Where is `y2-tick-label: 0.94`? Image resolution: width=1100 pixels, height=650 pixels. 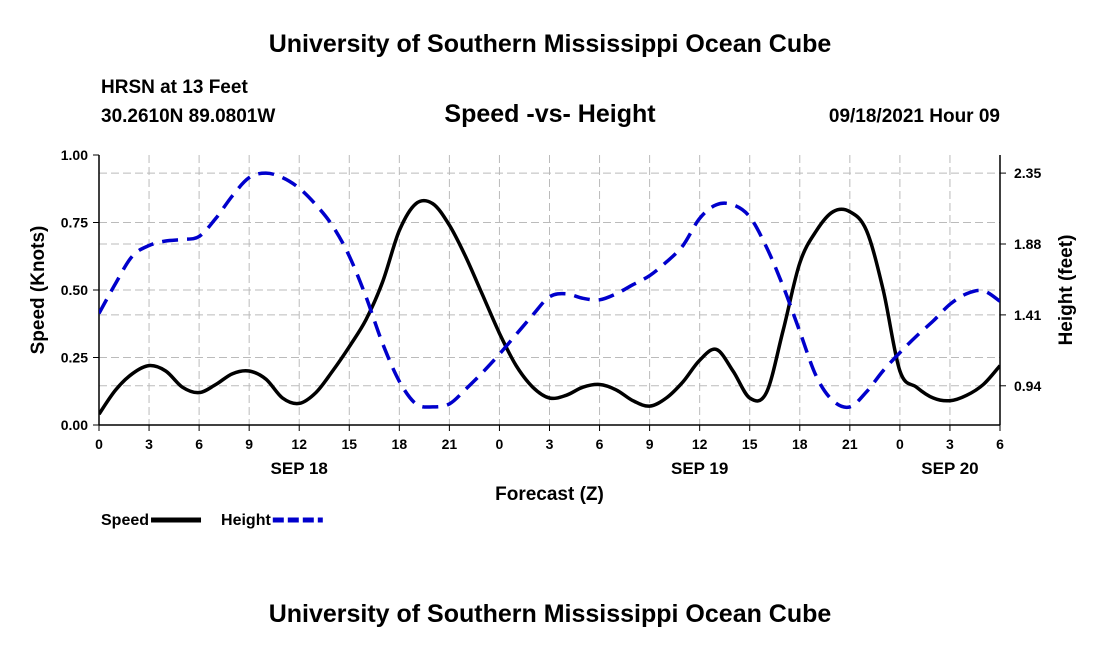 y2-tick-label: 0.94 is located at coordinates (1027, 386).